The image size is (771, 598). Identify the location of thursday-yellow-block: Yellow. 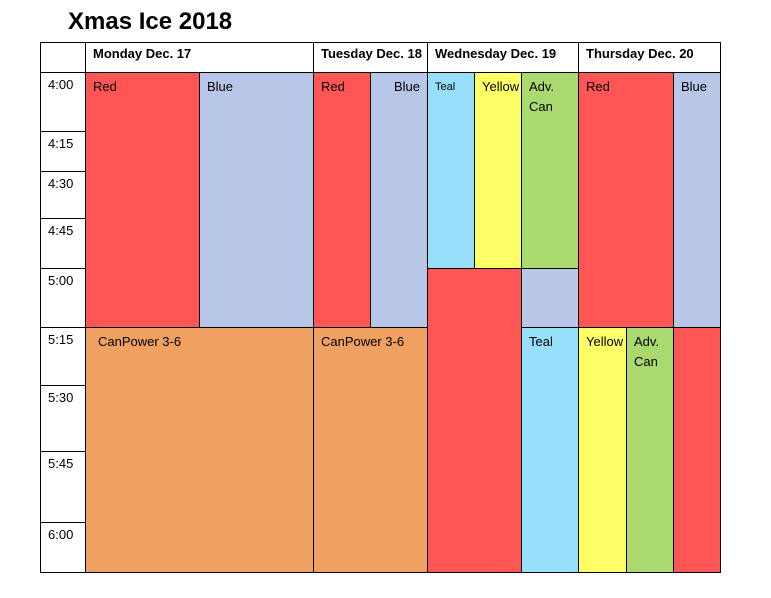
(602, 450).